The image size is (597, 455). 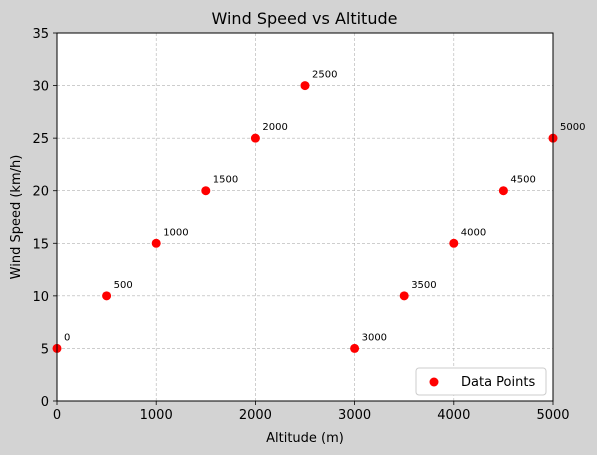 What do you see at coordinates (40, 297) in the screenshot?
I see `y-tick-label: 10` at bounding box center [40, 297].